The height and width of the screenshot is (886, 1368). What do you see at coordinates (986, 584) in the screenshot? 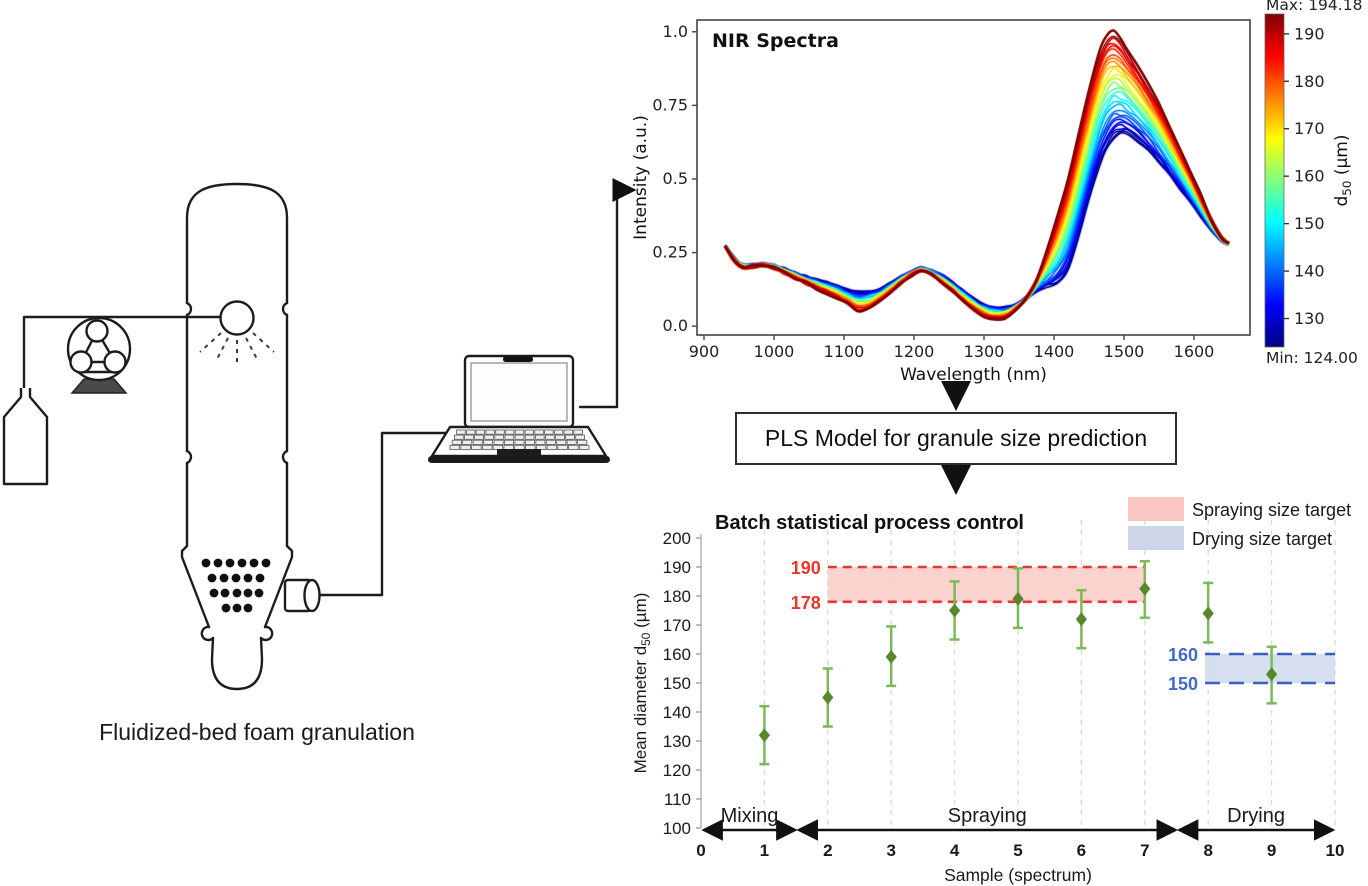
I see `spc-band-spraying-target` at bounding box center [986, 584].